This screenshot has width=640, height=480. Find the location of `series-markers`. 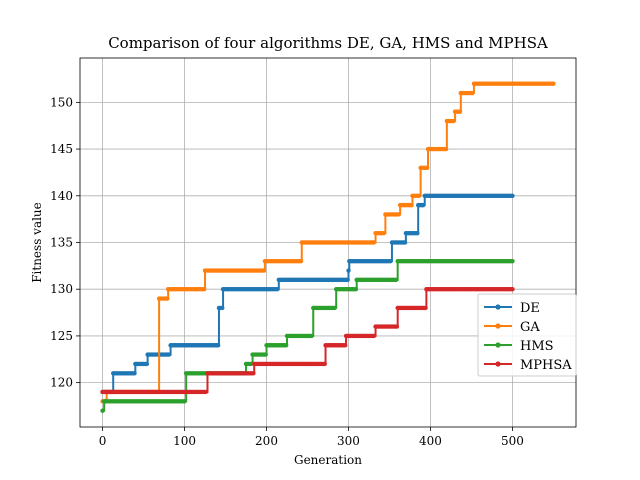

series-markers is located at coordinates (307, 341).